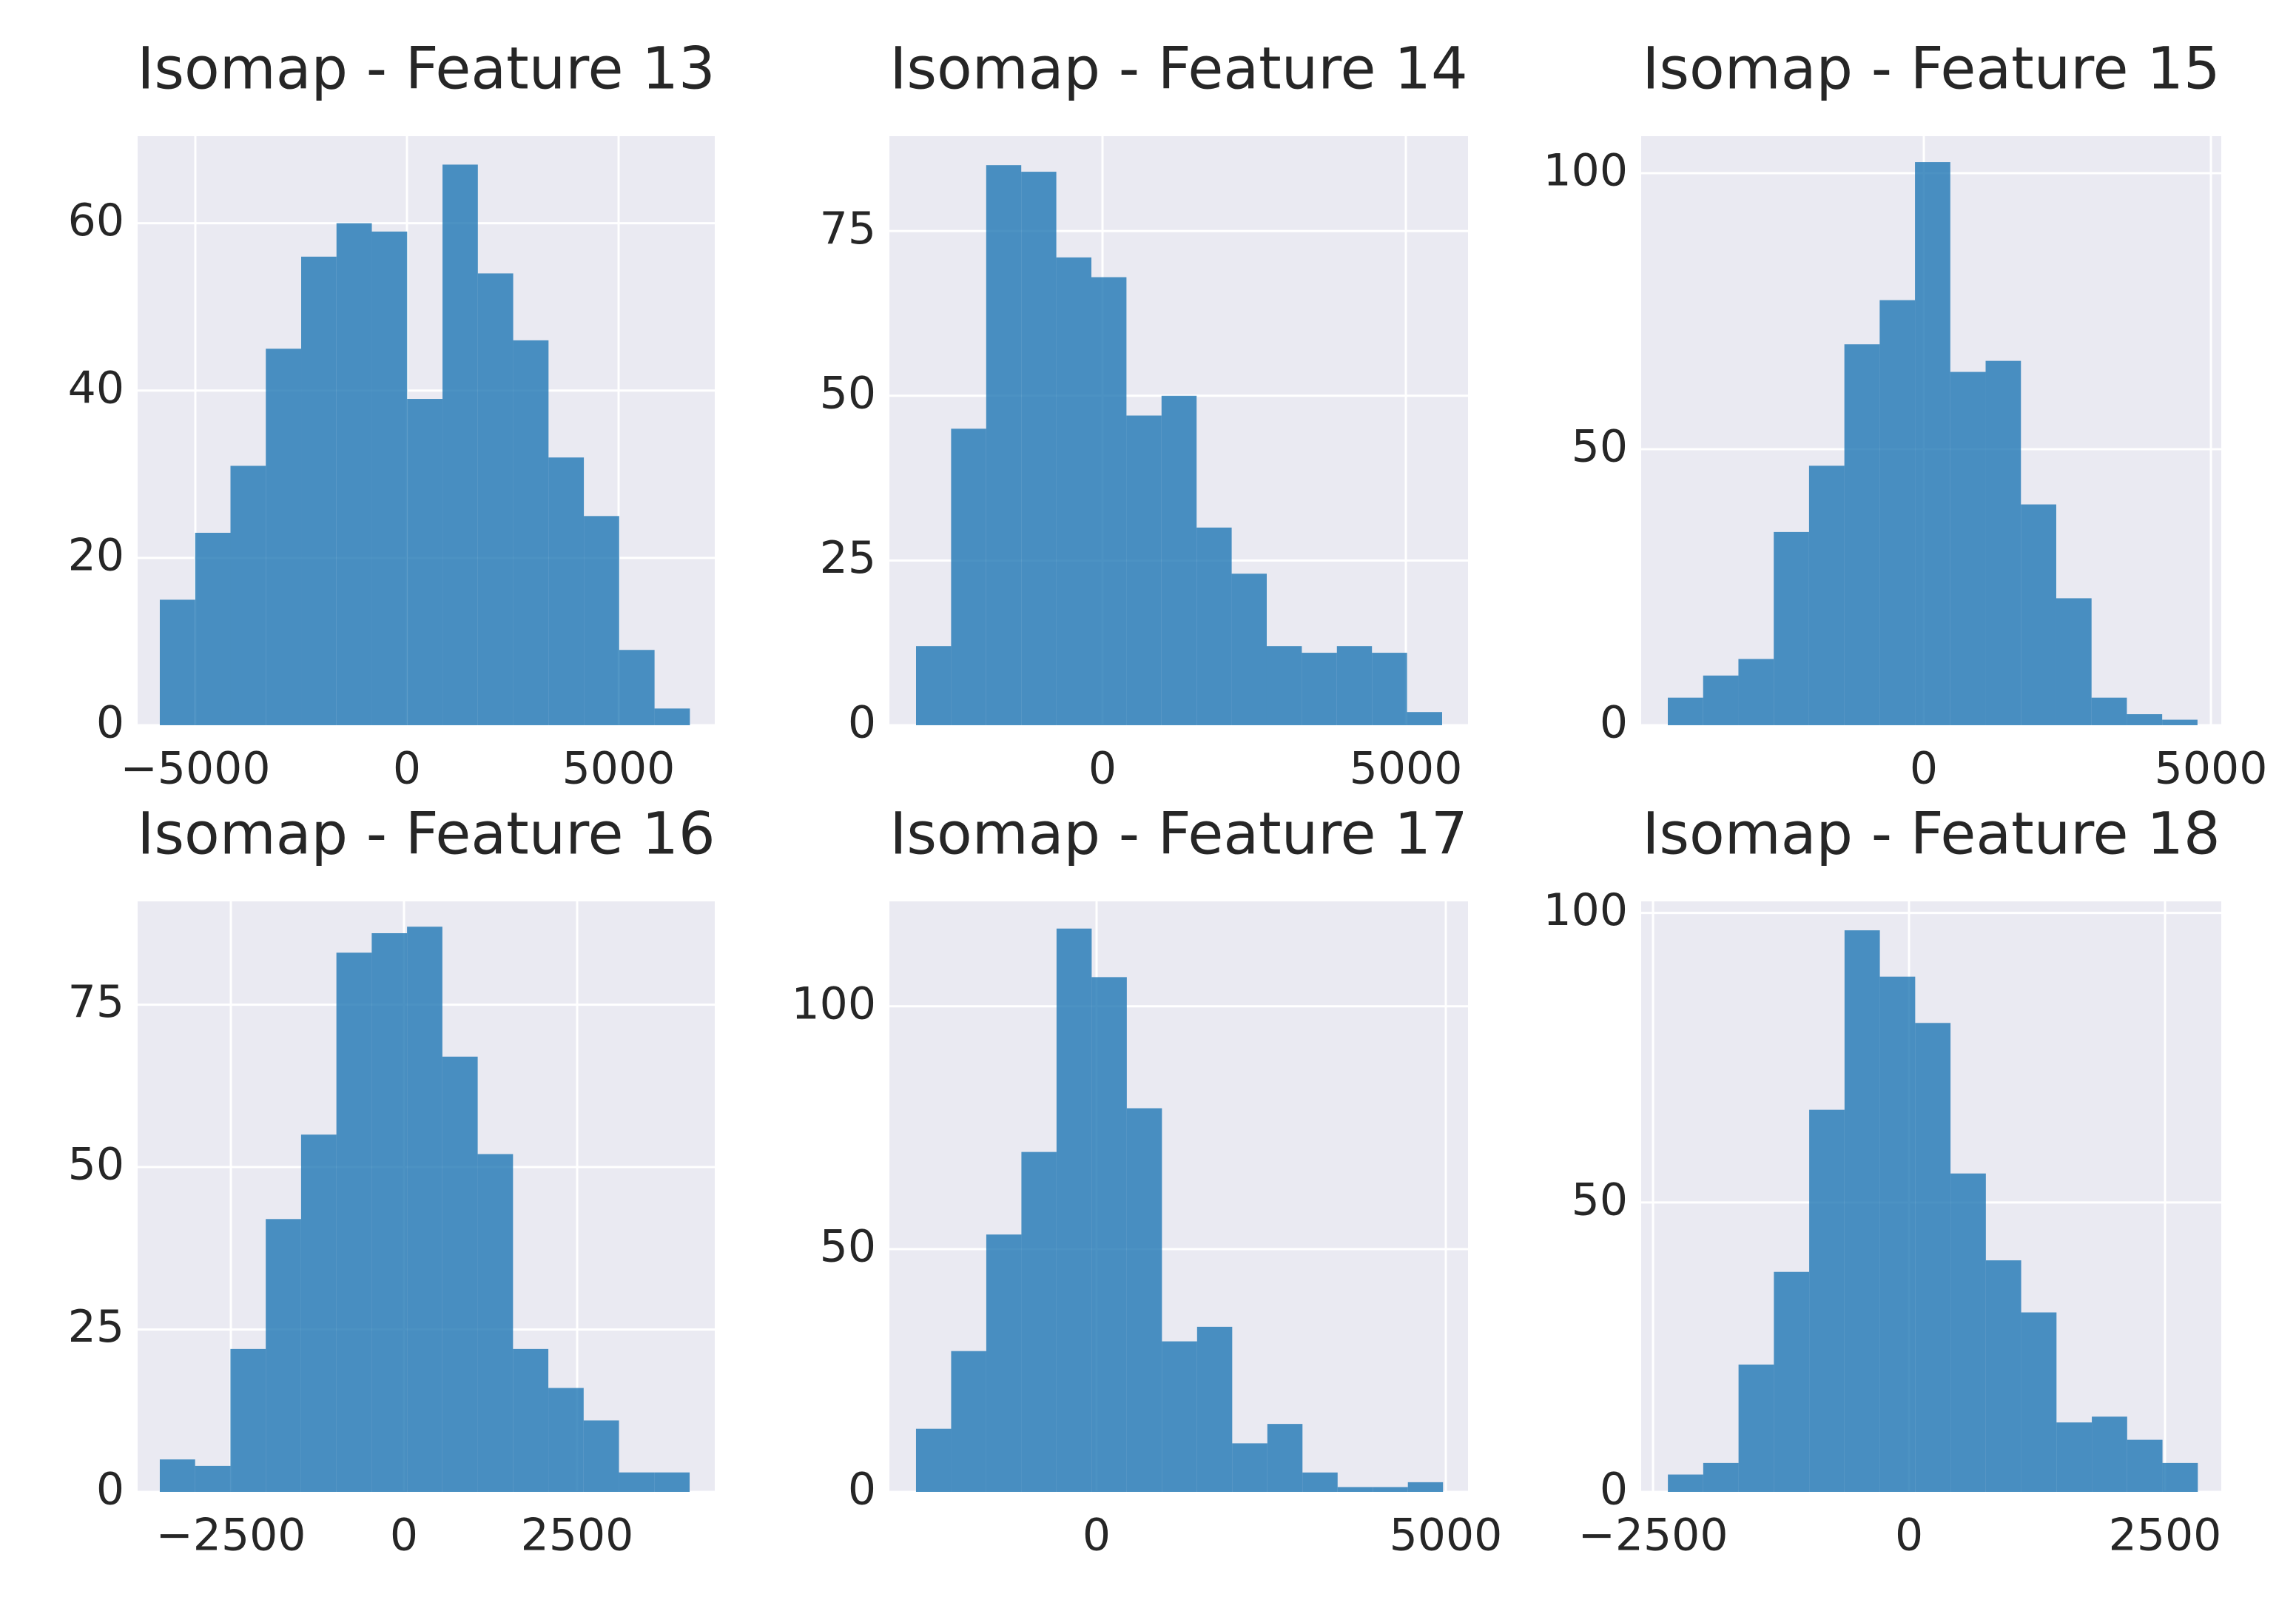  What do you see at coordinates (426, 69) in the screenshot?
I see `chart-title: Isomap - Feature 13` at bounding box center [426, 69].